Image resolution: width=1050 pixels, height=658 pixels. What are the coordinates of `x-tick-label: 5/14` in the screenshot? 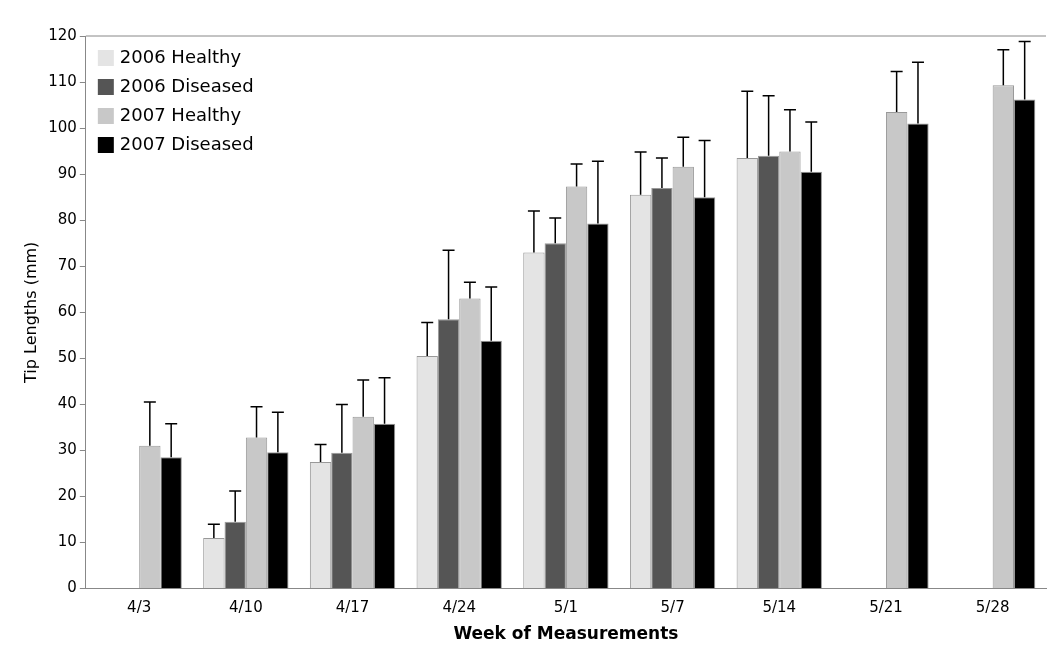 It's located at (779, 607).